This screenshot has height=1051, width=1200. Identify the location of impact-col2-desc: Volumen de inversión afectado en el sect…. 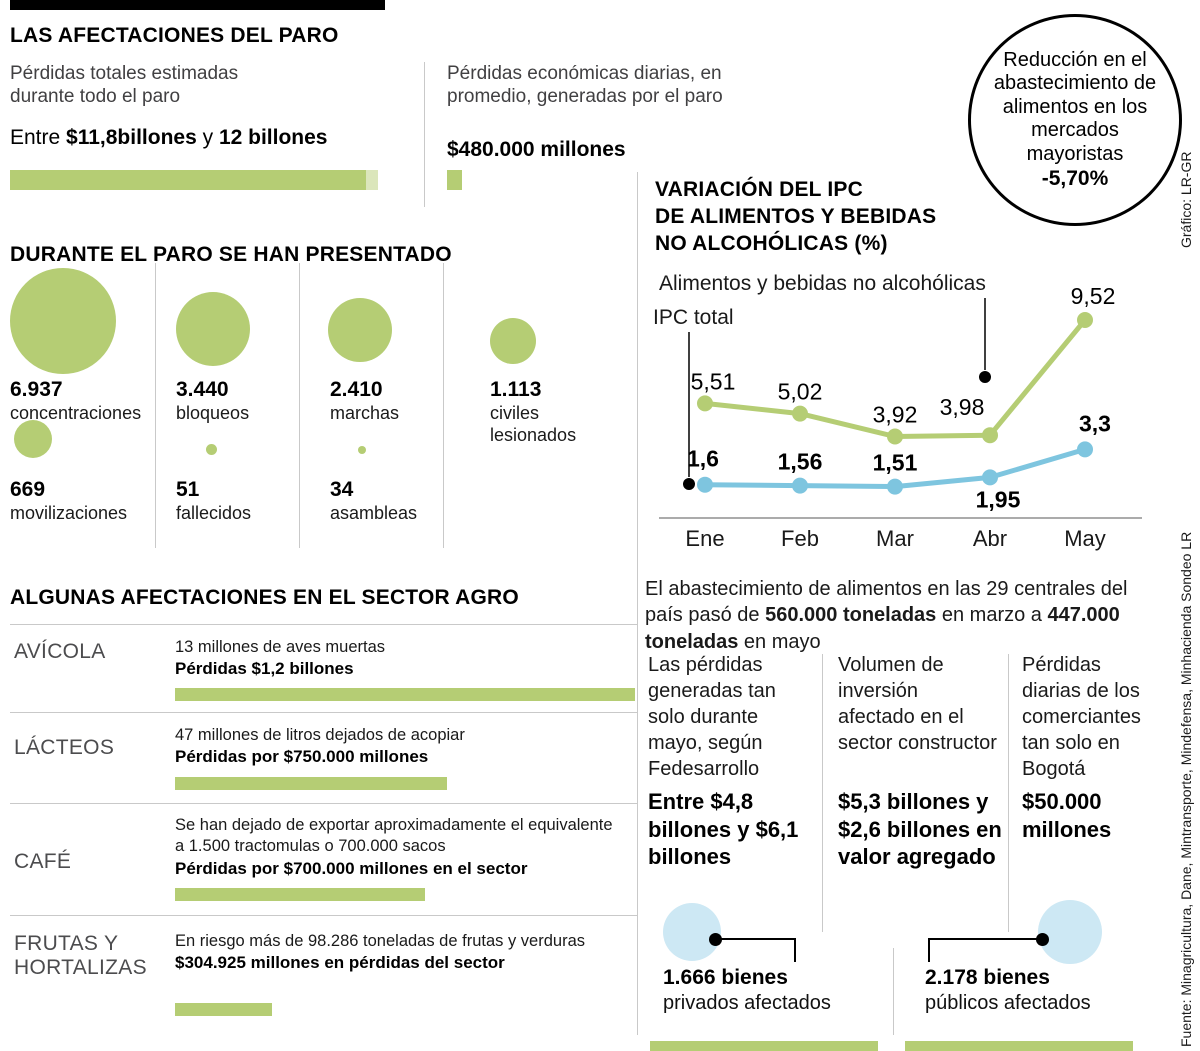
(917, 704).